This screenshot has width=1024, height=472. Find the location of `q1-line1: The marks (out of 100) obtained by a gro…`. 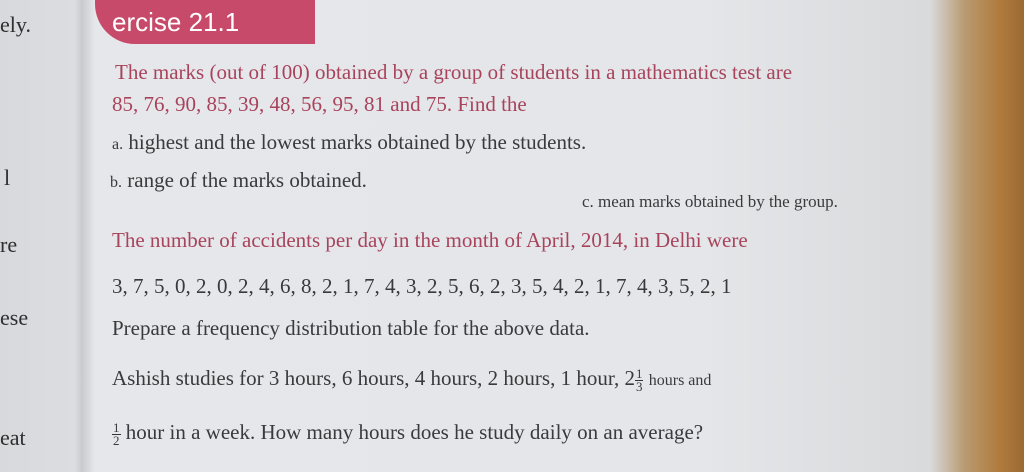

q1-line1: The marks (out of 100) obtained by a gro… is located at coordinates (454, 72).